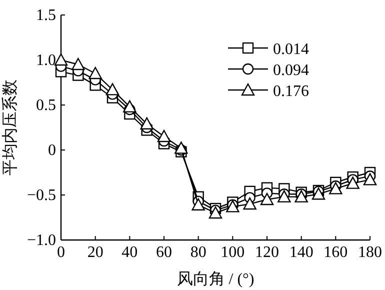  Describe the element at coordinates (41, 240) in the screenshot. I see `y-tick-label: −1.0` at that location.